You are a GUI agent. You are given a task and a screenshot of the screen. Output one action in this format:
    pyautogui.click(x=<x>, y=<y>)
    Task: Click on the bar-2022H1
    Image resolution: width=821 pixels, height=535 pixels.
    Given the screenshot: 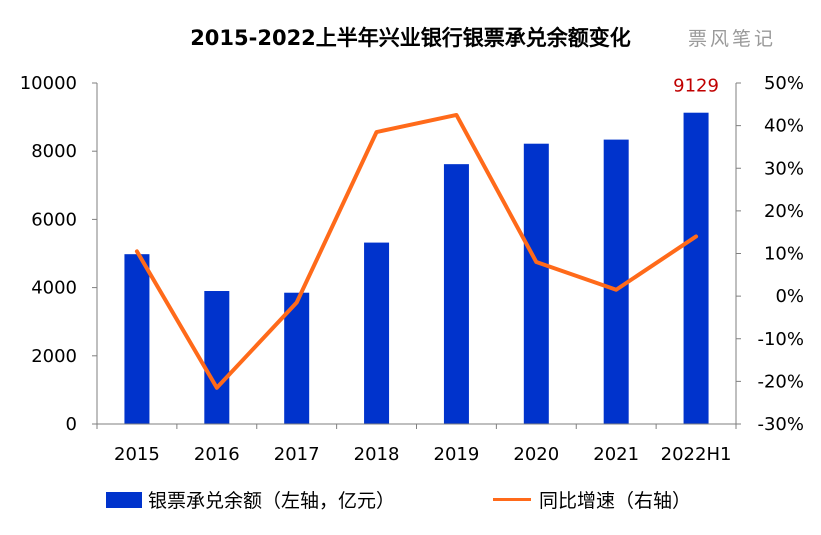 What is the action you would take?
    pyautogui.click(x=696, y=268)
    